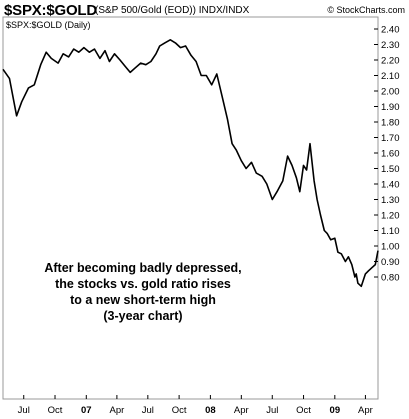 This screenshot has width=409, height=419. What do you see at coordinates (390, 169) in the screenshot?
I see `y-tick-label: 1.50` at bounding box center [390, 169].